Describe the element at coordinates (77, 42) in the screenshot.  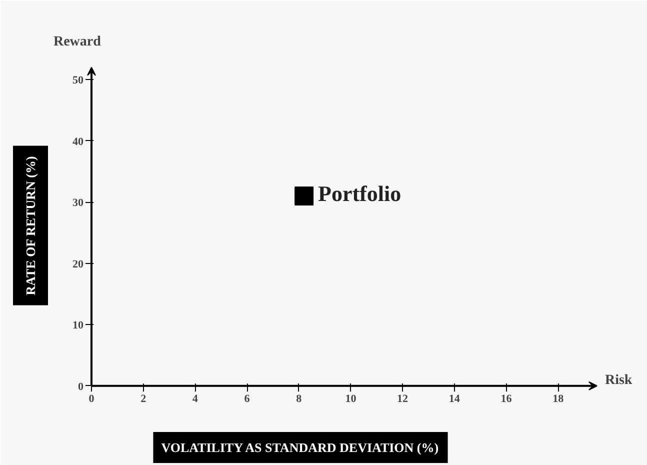
I see `text: Reward` at that location.